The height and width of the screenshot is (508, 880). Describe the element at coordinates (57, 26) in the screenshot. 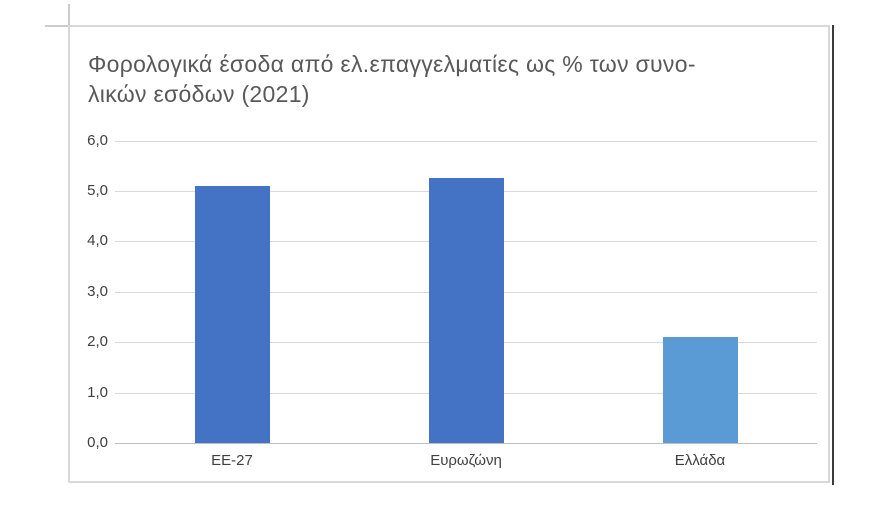

I see `spreadsheet-gridline-horizontal` at that location.